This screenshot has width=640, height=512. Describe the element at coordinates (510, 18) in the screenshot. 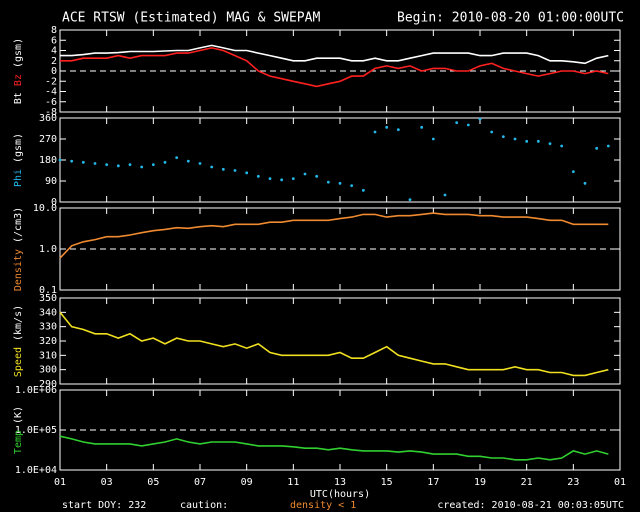

I see `begin-time: Begin: 2010-08-20 01:00:00UTC` at that location.